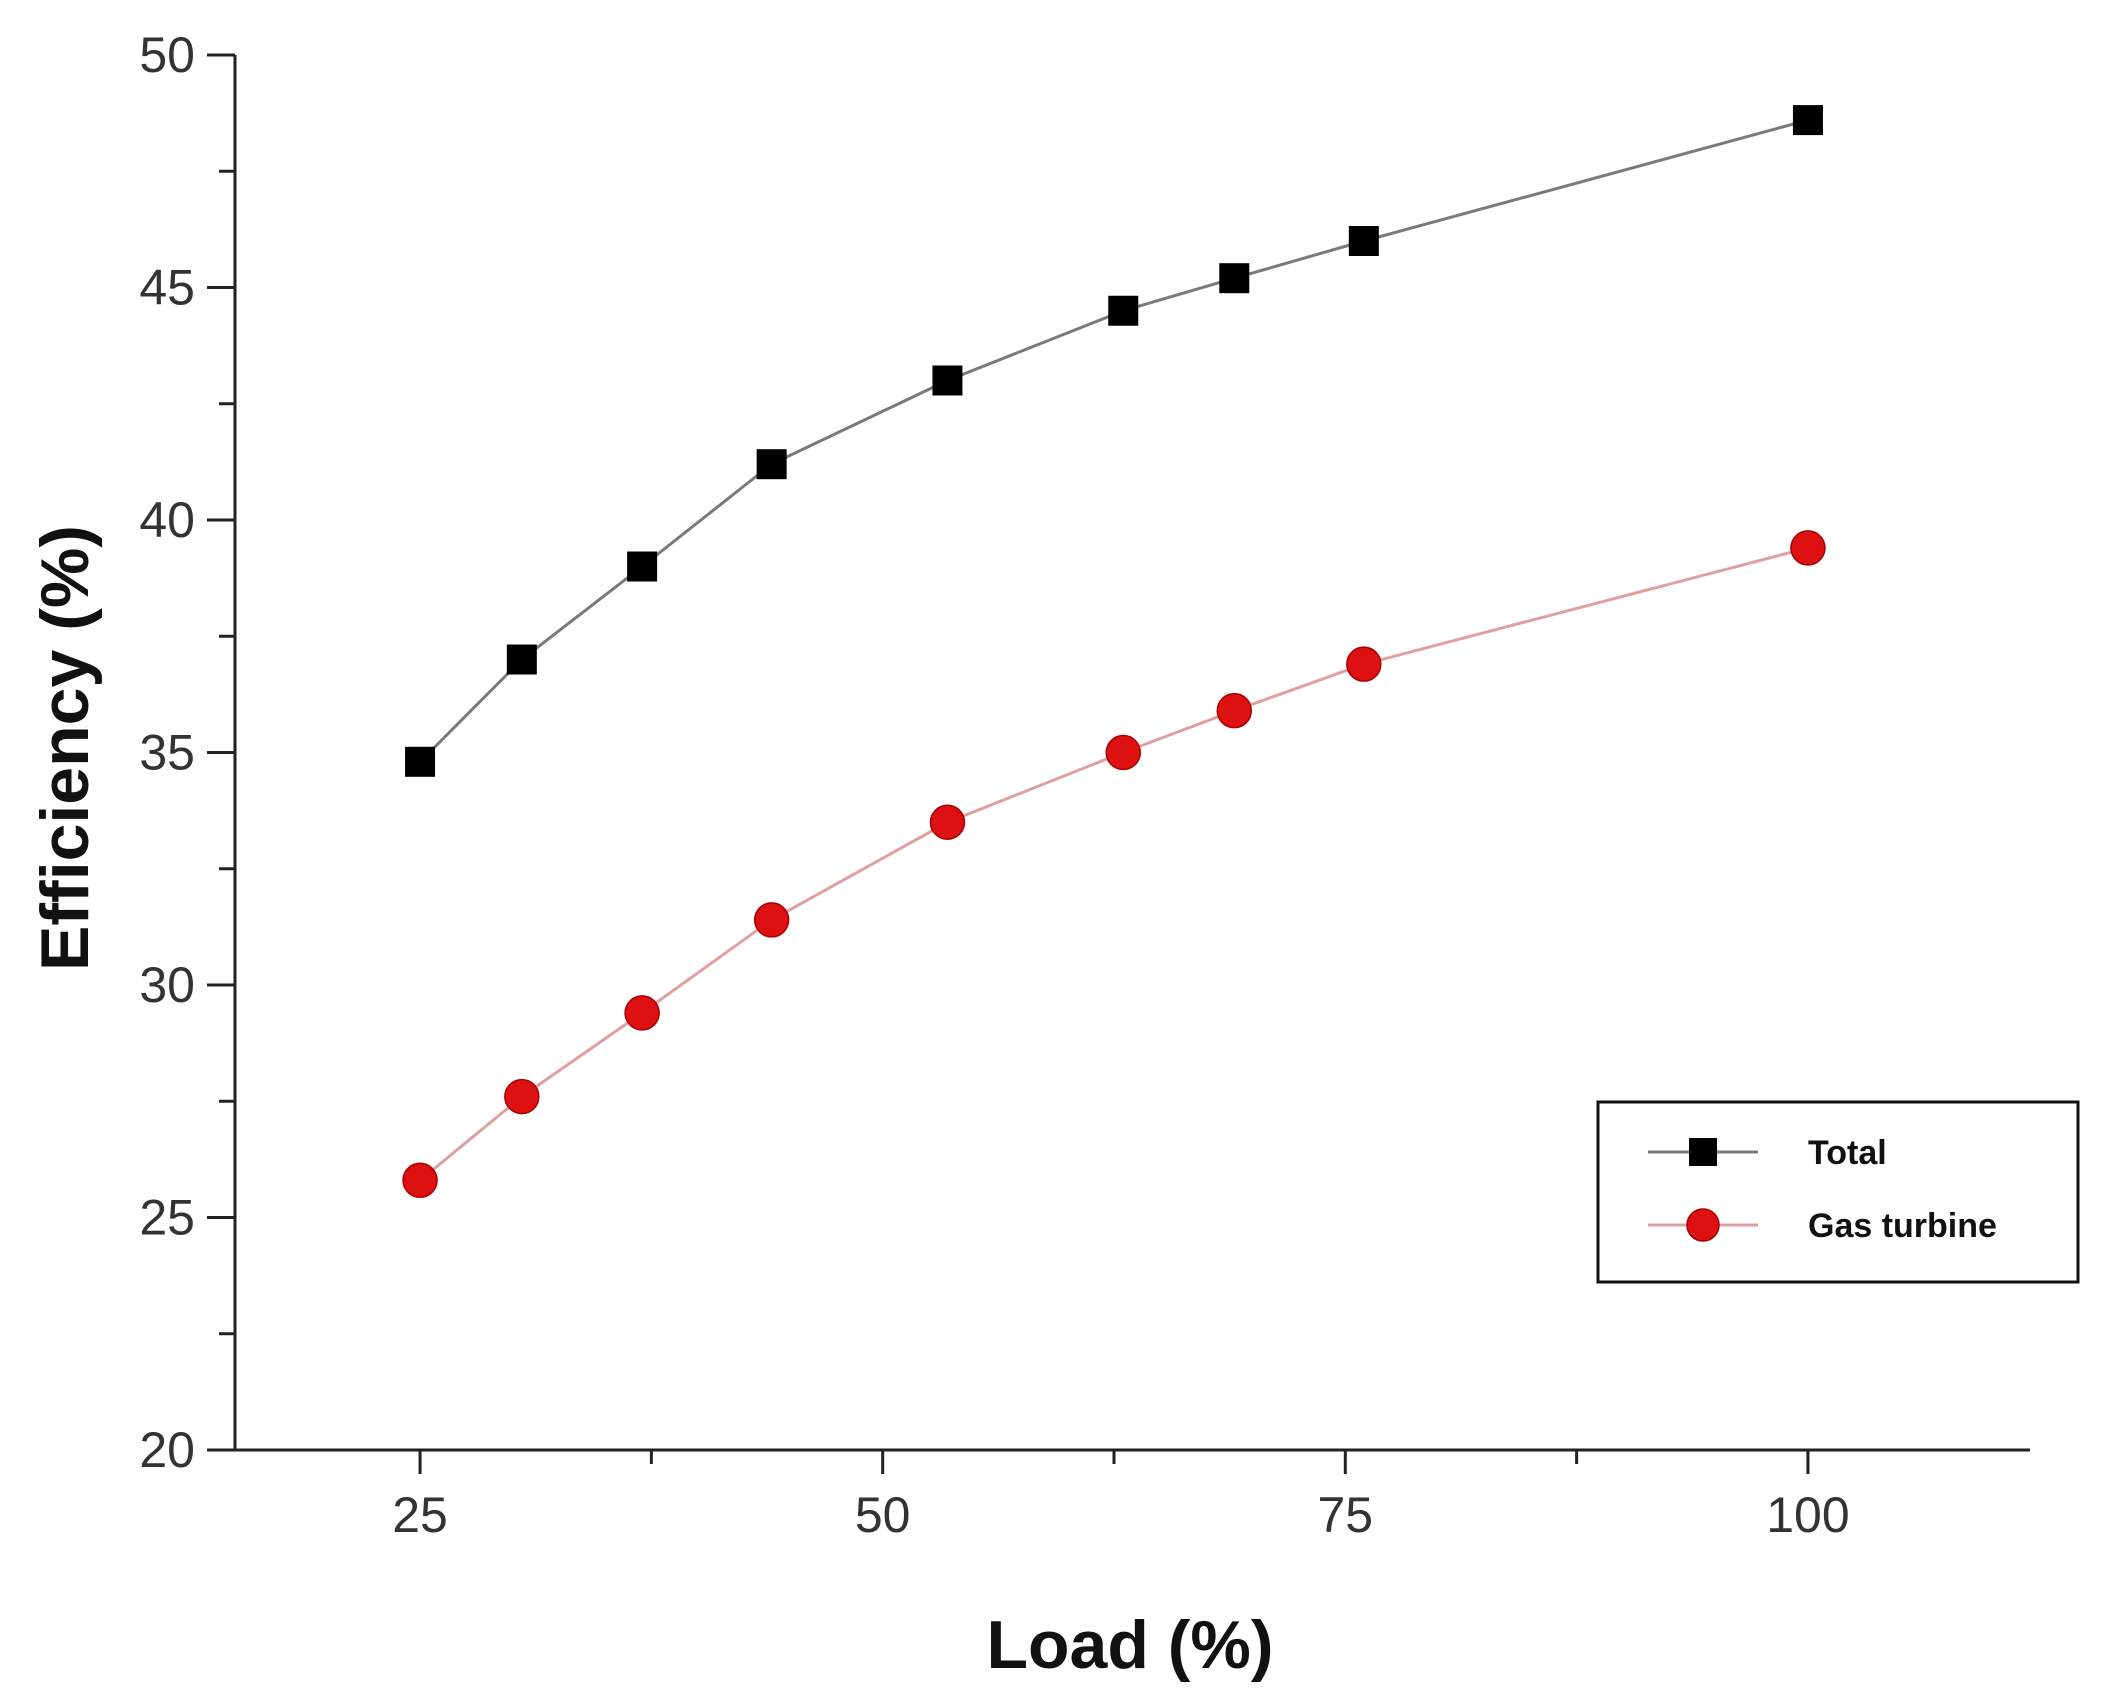  Describe the element at coordinates (167, 753) in the screenshot. I see `y-tick-label: 35` at that location.